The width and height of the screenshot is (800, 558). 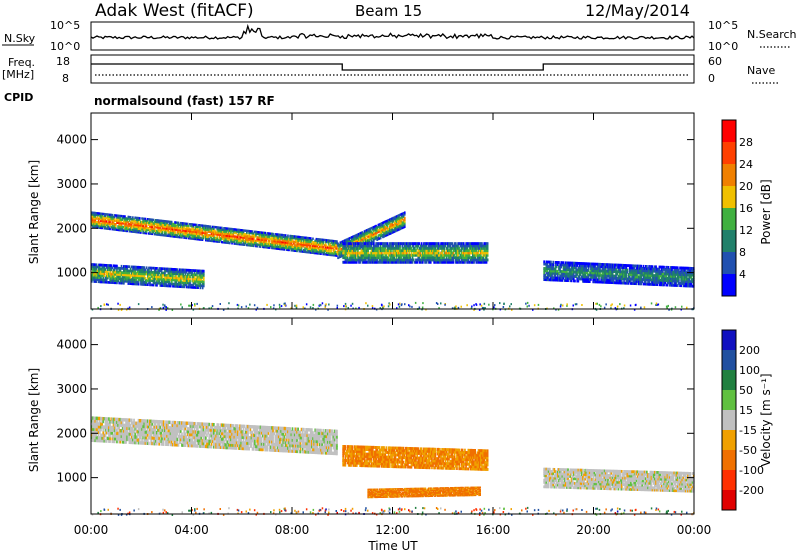 What do you see at coordinates (723, 46) in the screenshot?
I see `sky-right-bottom-tick: 10^0` at bounding box center [723, 46].